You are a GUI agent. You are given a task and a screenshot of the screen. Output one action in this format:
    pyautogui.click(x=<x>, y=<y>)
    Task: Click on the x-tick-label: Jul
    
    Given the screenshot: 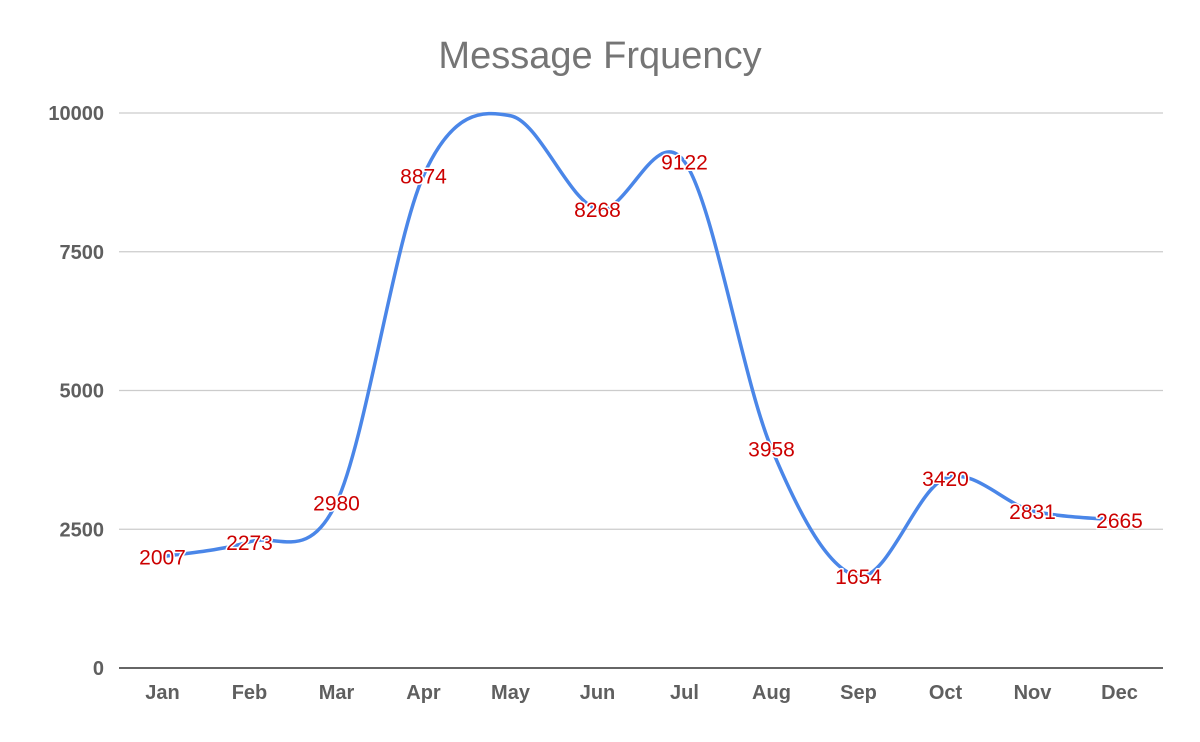 What is the action you would take?
    pyautogui.click(x=684, y=693)
    